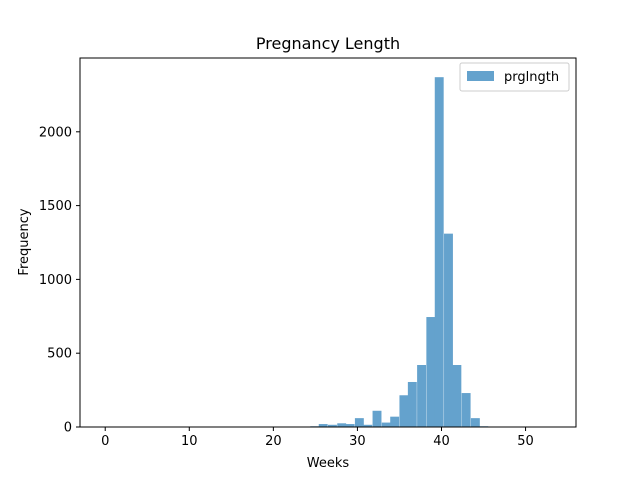  Describe the element at coordinates (328, 463) in the screenshot. I see `x-axis-label: Weeks` at that location.